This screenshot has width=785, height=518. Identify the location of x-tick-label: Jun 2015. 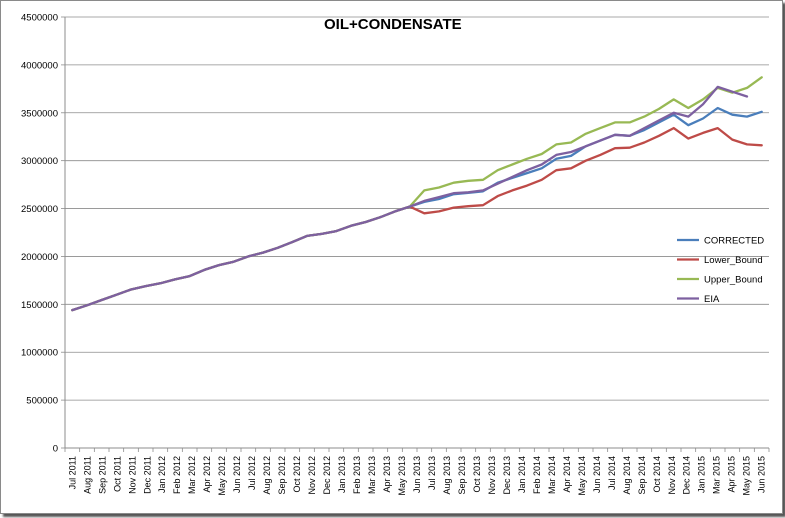
(762, 474).